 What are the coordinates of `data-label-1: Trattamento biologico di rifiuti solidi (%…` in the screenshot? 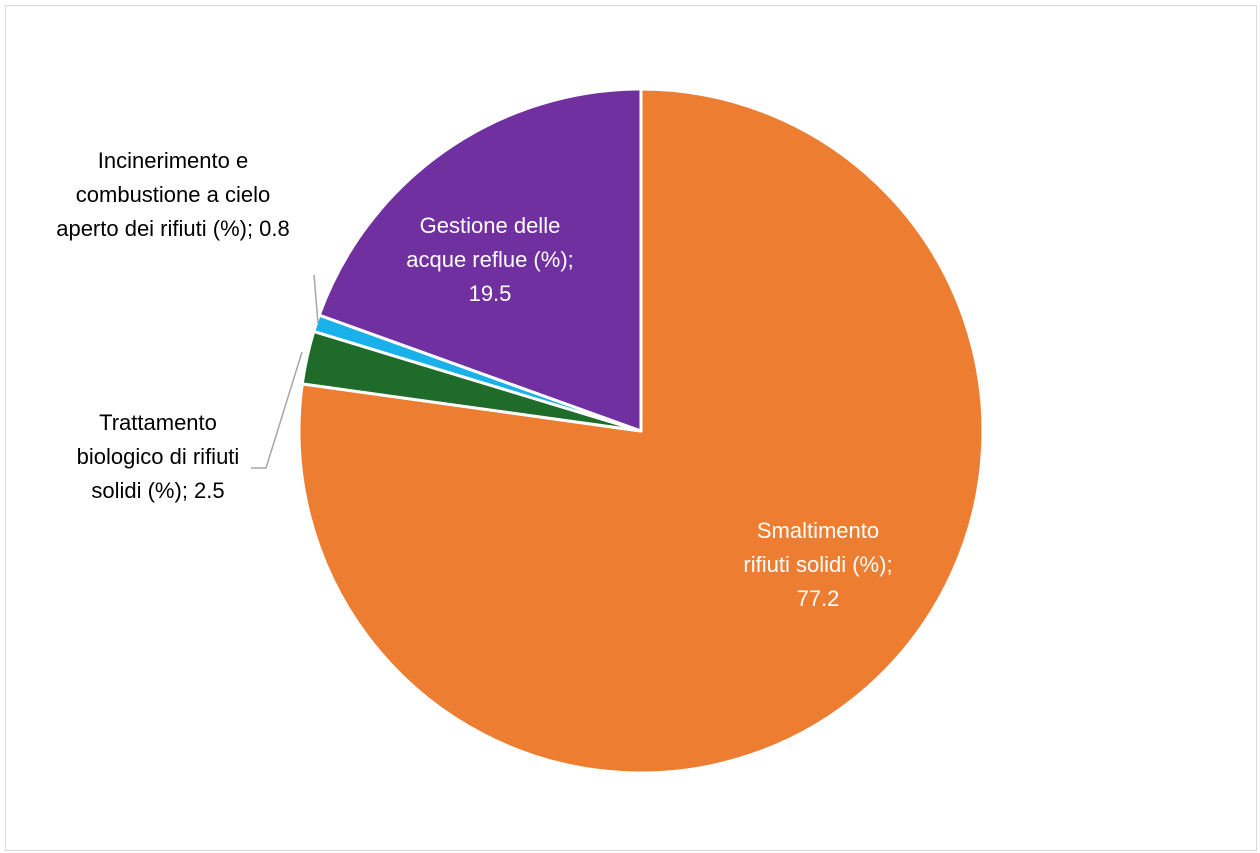 It's located at (158, 456).